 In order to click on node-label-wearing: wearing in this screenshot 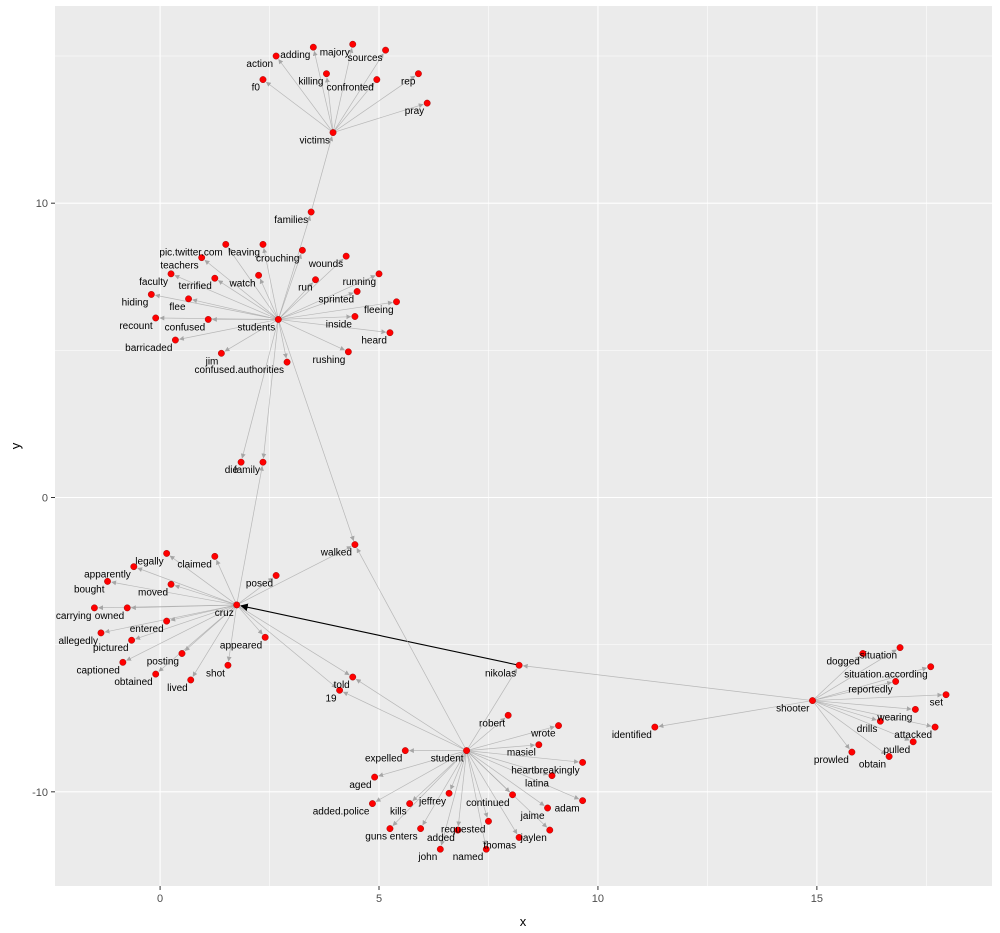, I will do `click(894, 717)`.